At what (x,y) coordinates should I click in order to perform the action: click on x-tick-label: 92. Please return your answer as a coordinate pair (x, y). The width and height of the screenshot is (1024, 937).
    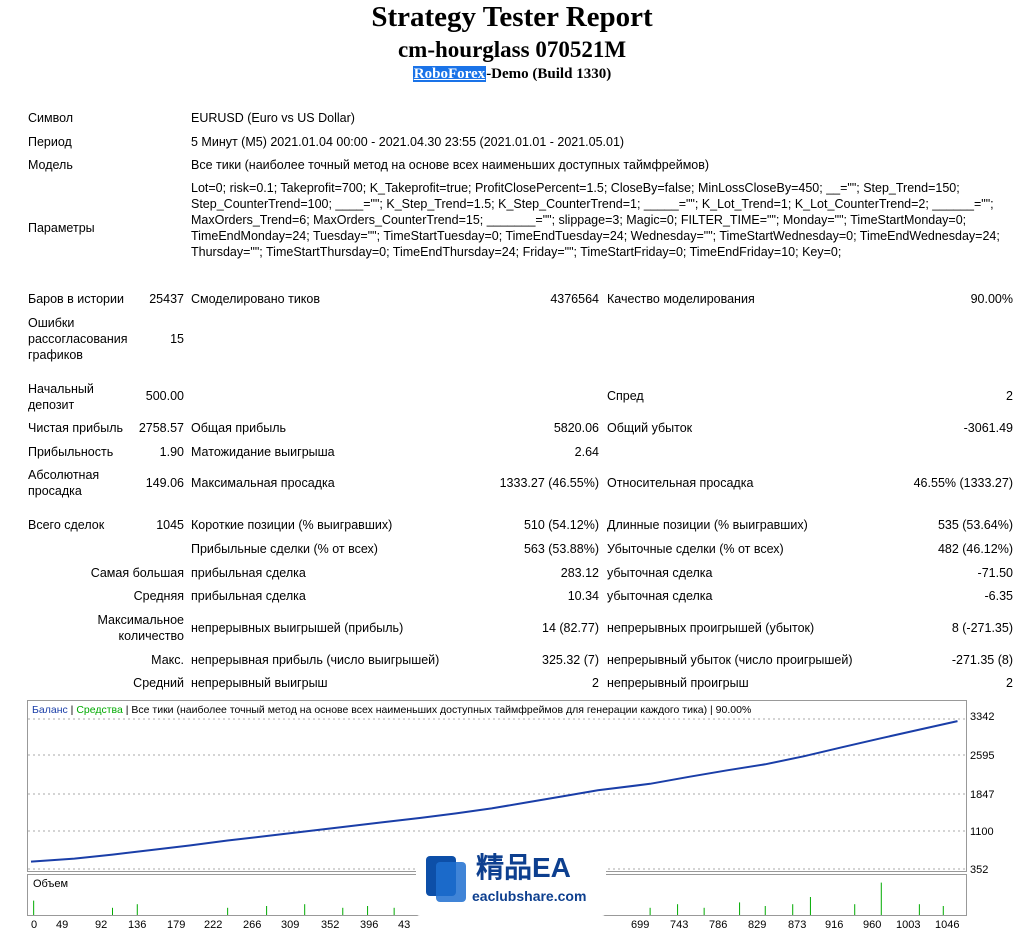
    Looking at the image, I should click on (101, 925).